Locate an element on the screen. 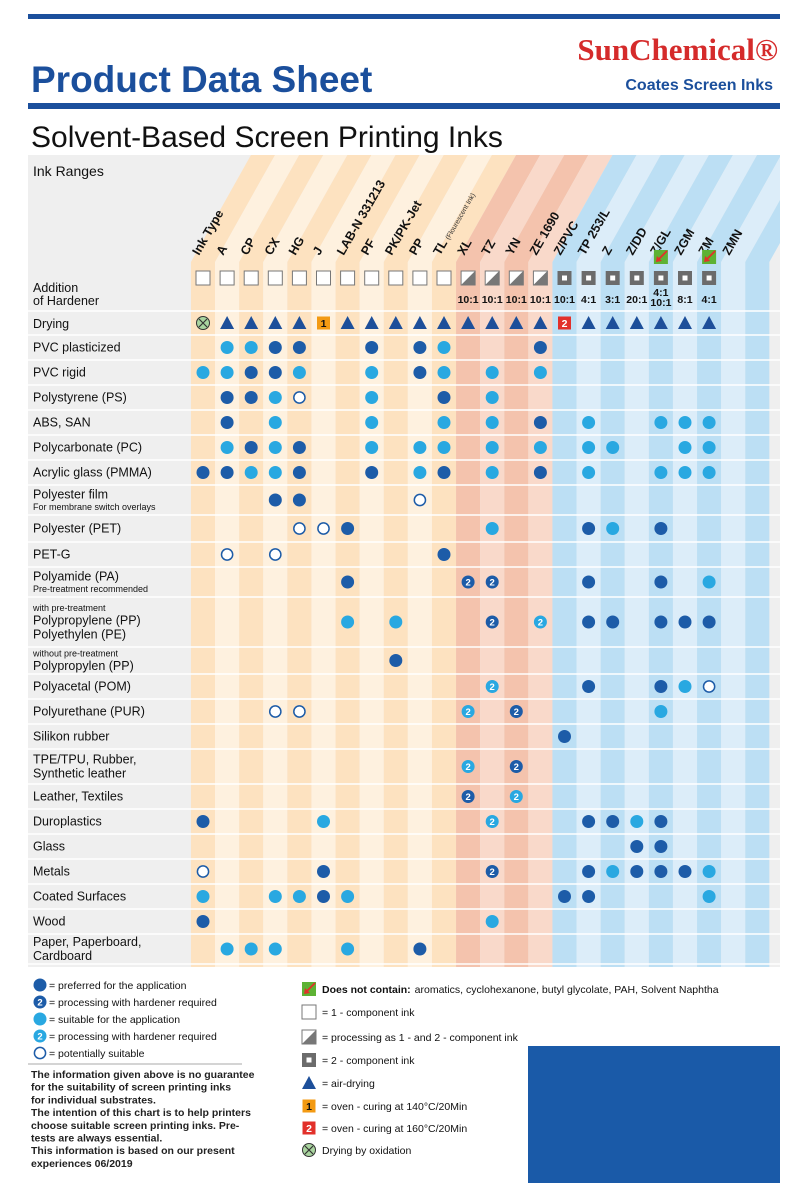 Image resolution: width=800 pixels, height=1193 pixels. row-label: Cardboard is located at coordinates (62, 956).